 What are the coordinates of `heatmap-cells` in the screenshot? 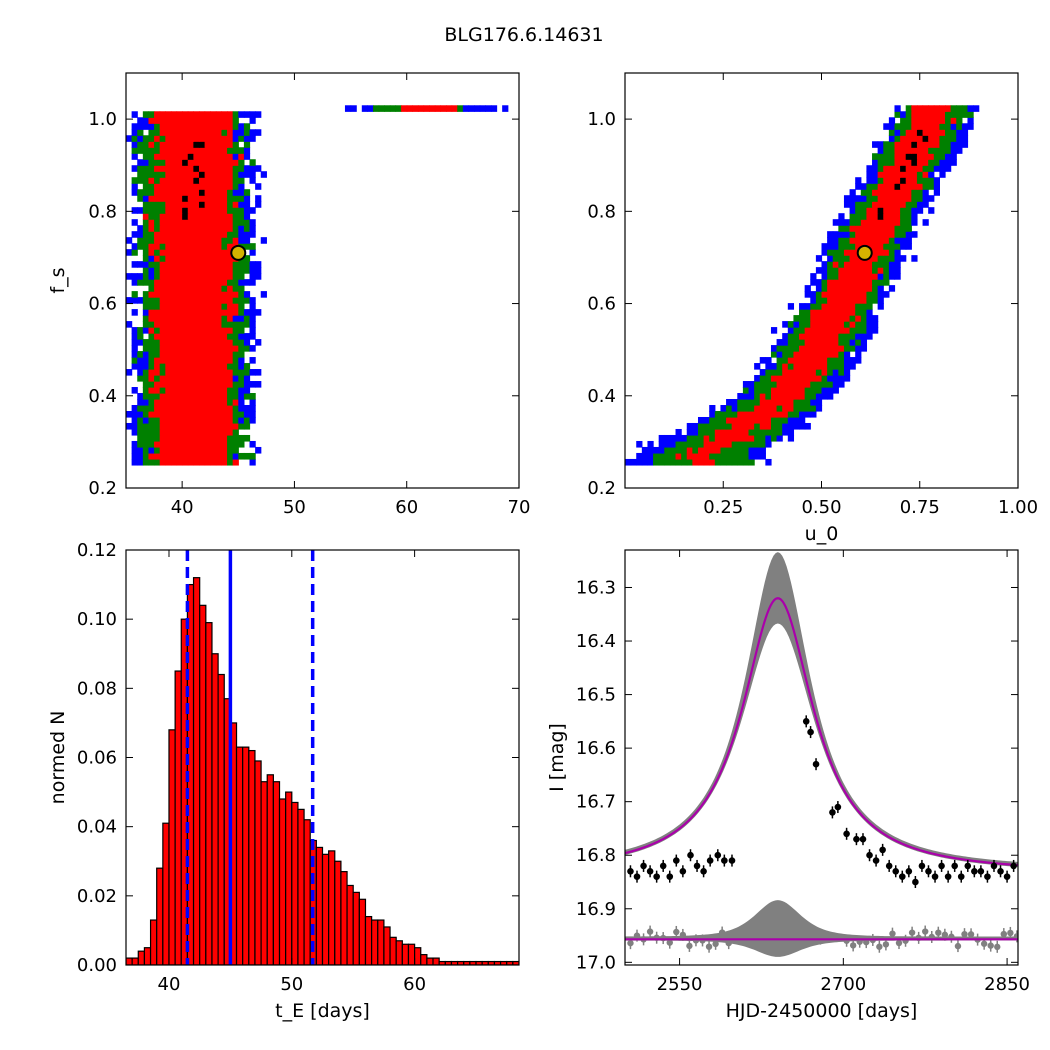 It's located at (802, 285).